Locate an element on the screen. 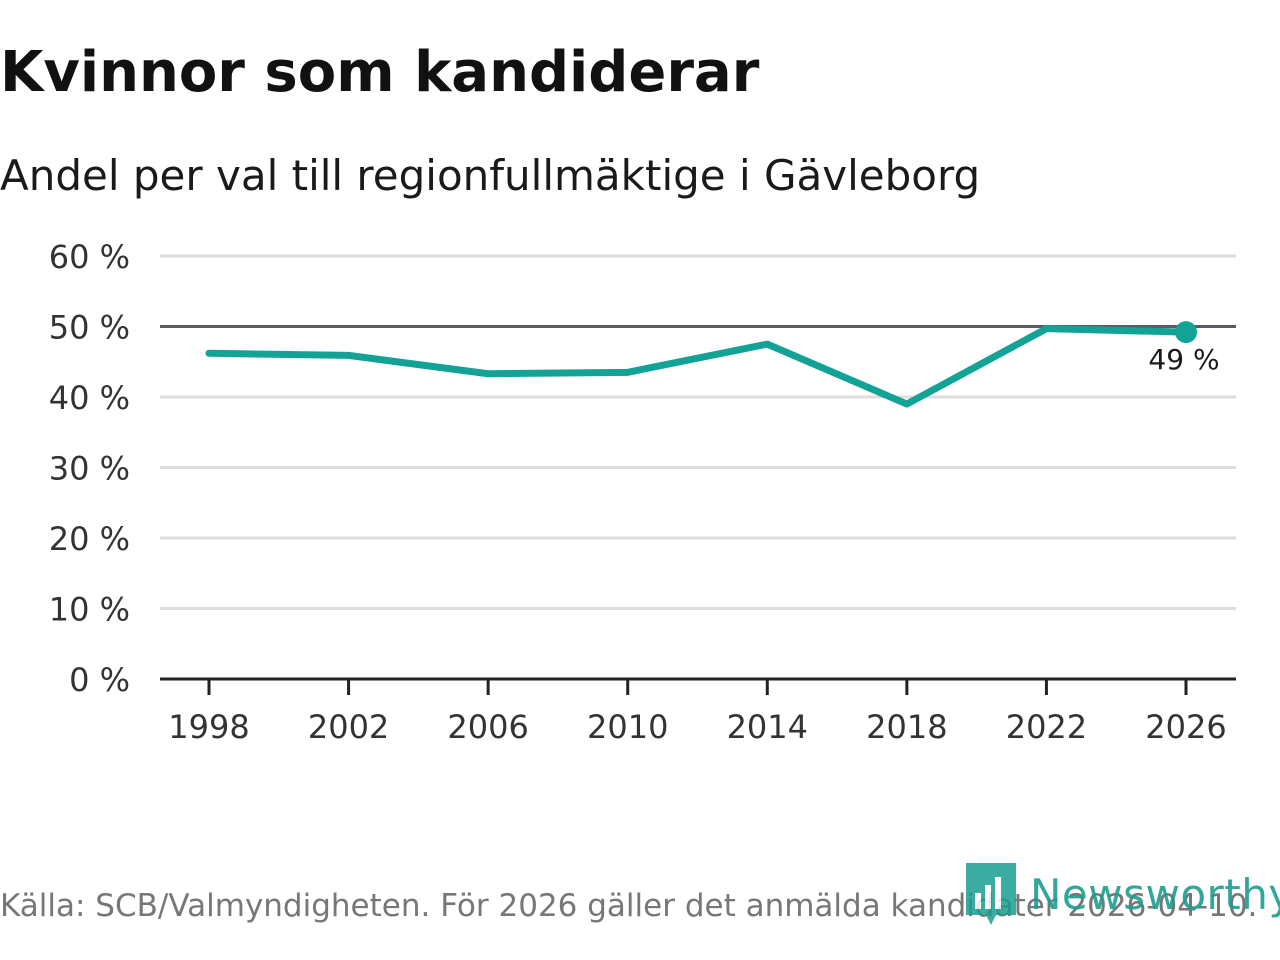  y-tick-label: 60 % is located at coordinates (89, 257).